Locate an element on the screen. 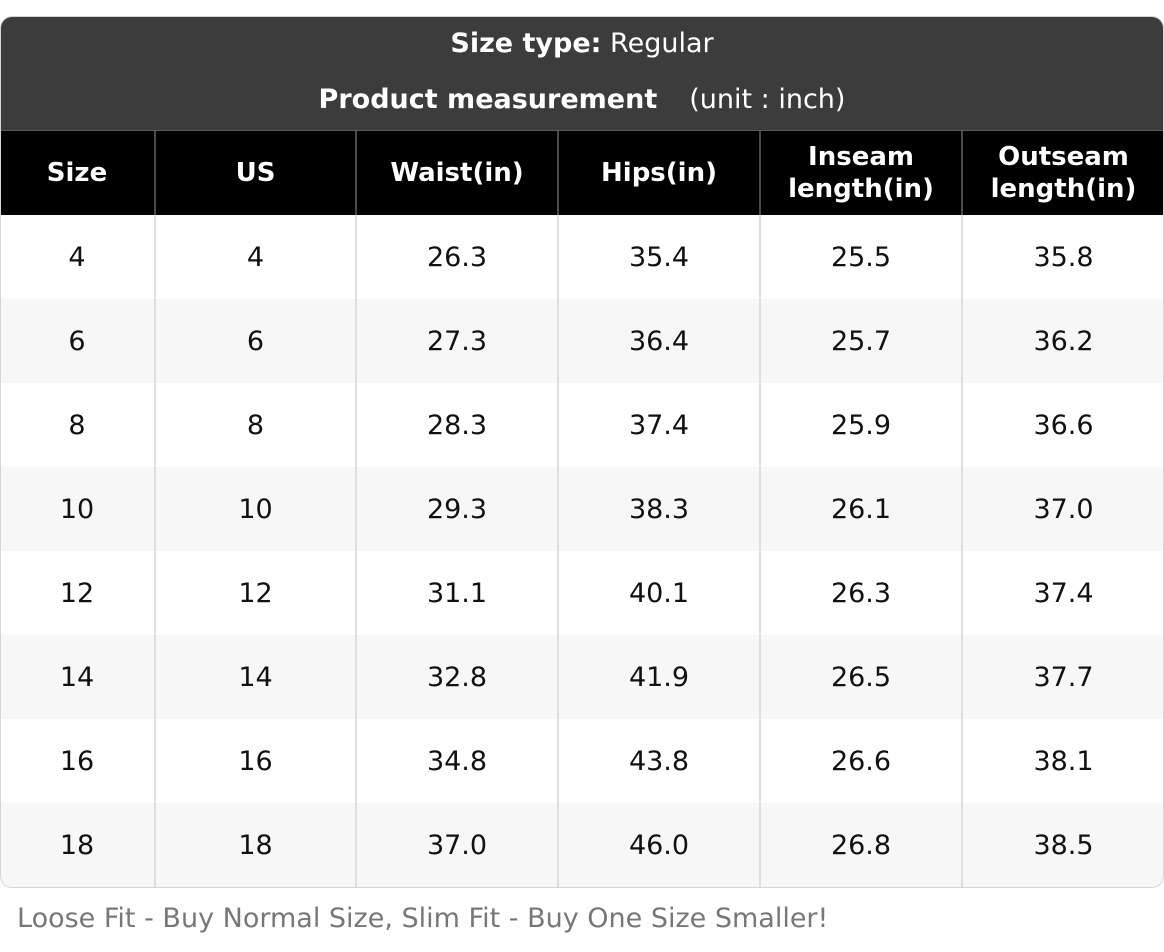  table-row: 14 14 32.8 41.9 26.5 37.7 is located at coordinates (582, 677).